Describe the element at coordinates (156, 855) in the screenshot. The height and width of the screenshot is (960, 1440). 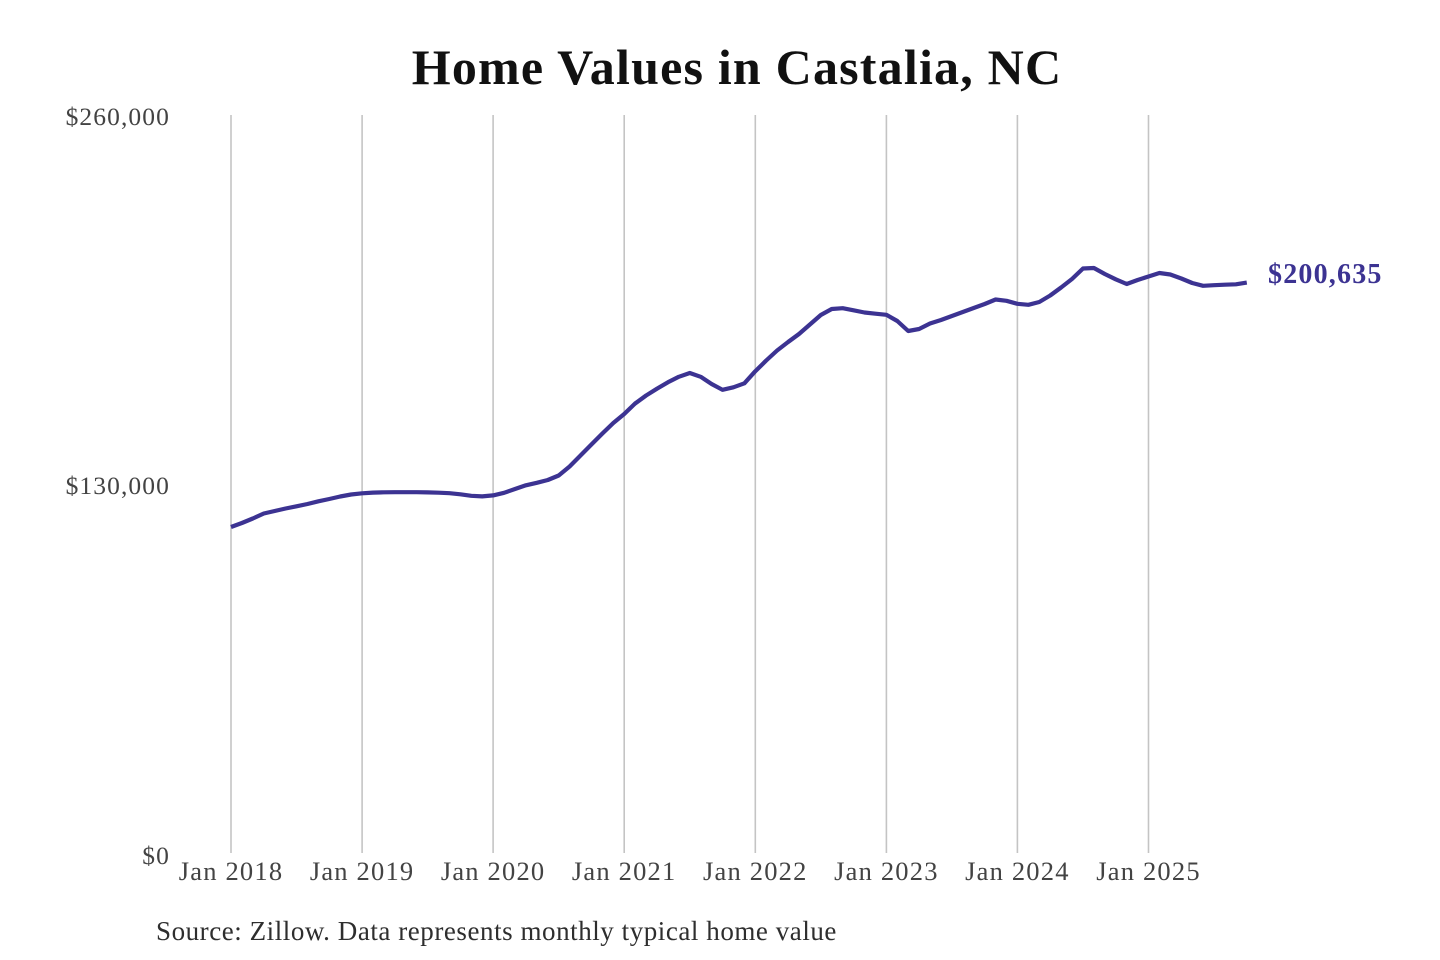
I see `svg-text: $0` at that location.